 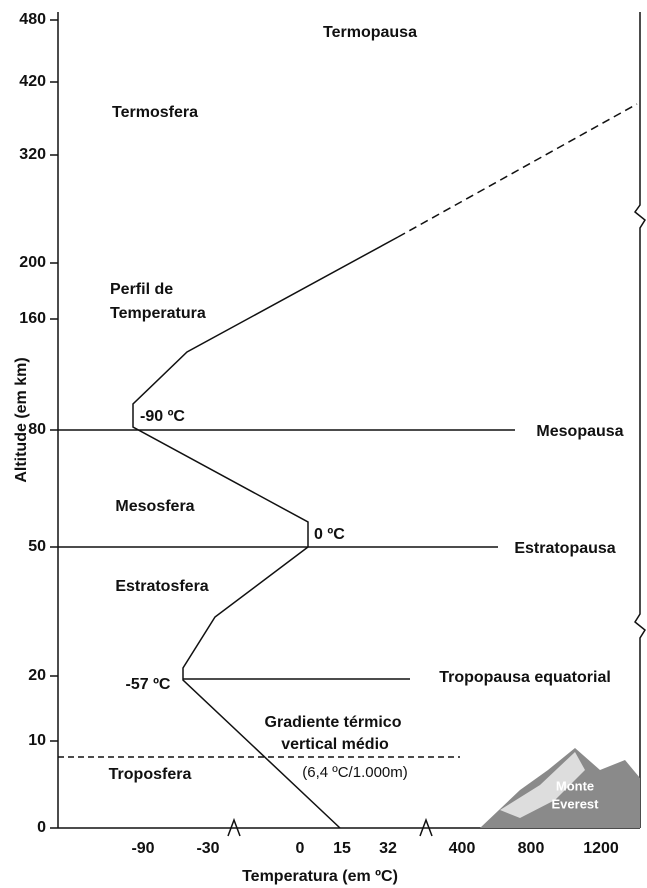 What do you see at coordinates (335, 744) in the screenshot?
I see `label: vertical médio` at bounding box center [335, 744].